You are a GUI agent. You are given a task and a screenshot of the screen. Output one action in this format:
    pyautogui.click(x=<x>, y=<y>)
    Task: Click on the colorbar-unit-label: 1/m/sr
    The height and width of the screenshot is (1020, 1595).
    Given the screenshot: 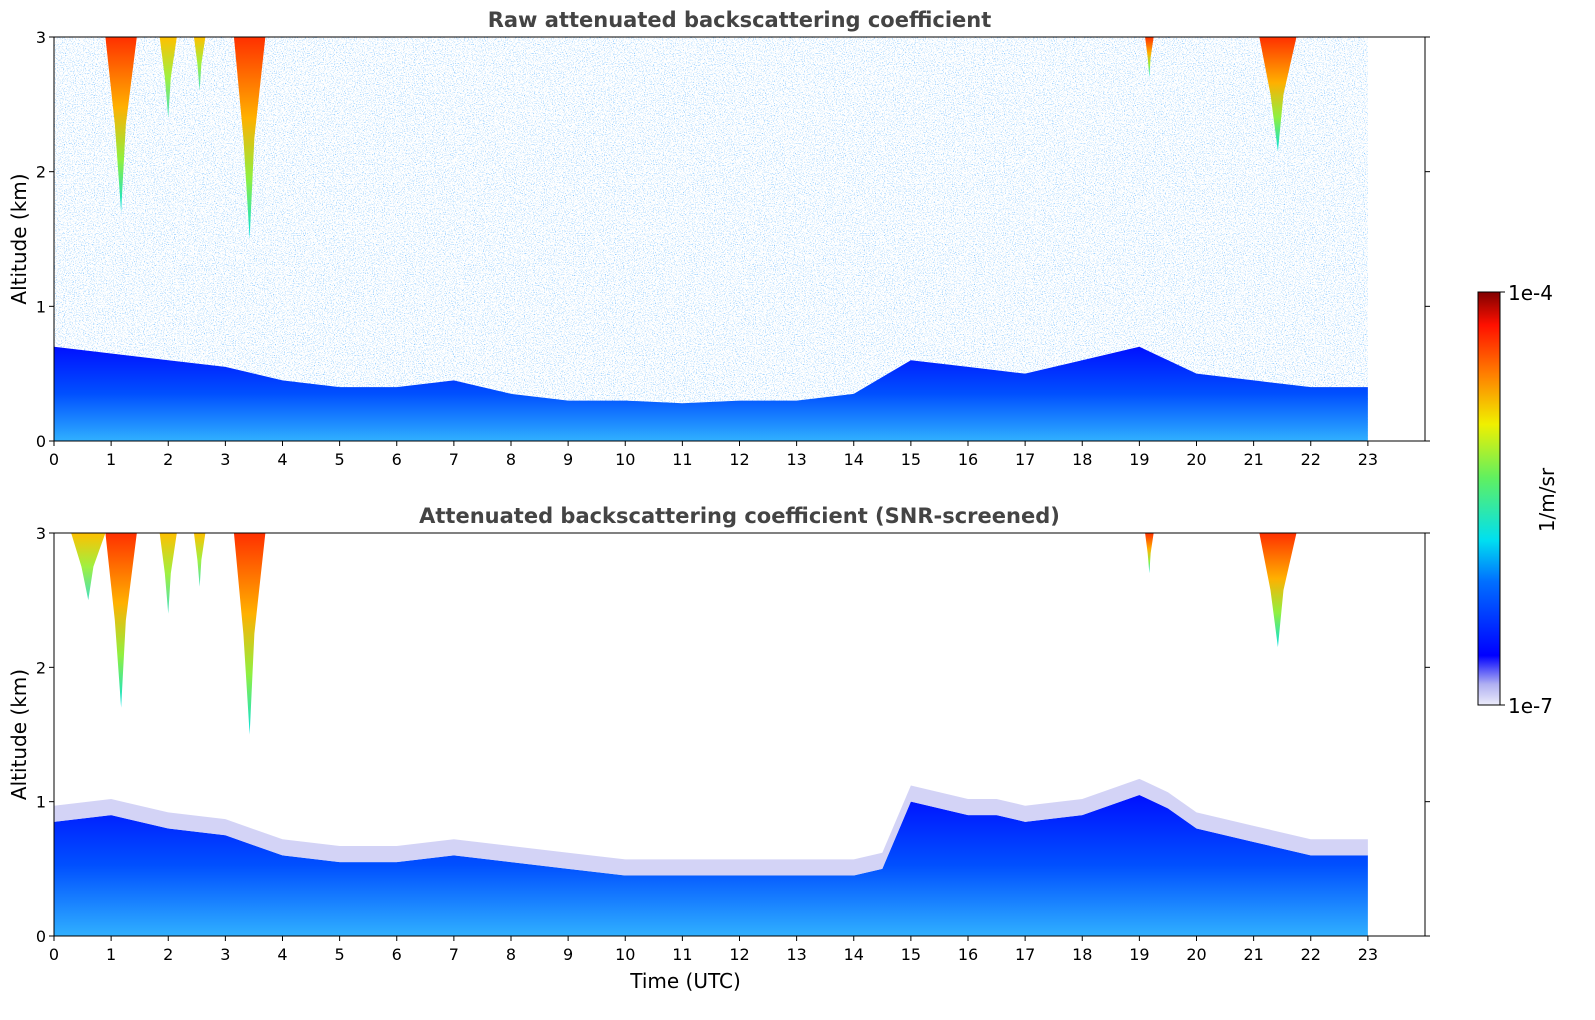 What is the action you would take?
    pyautogui.click(x=1547, y=499)
    